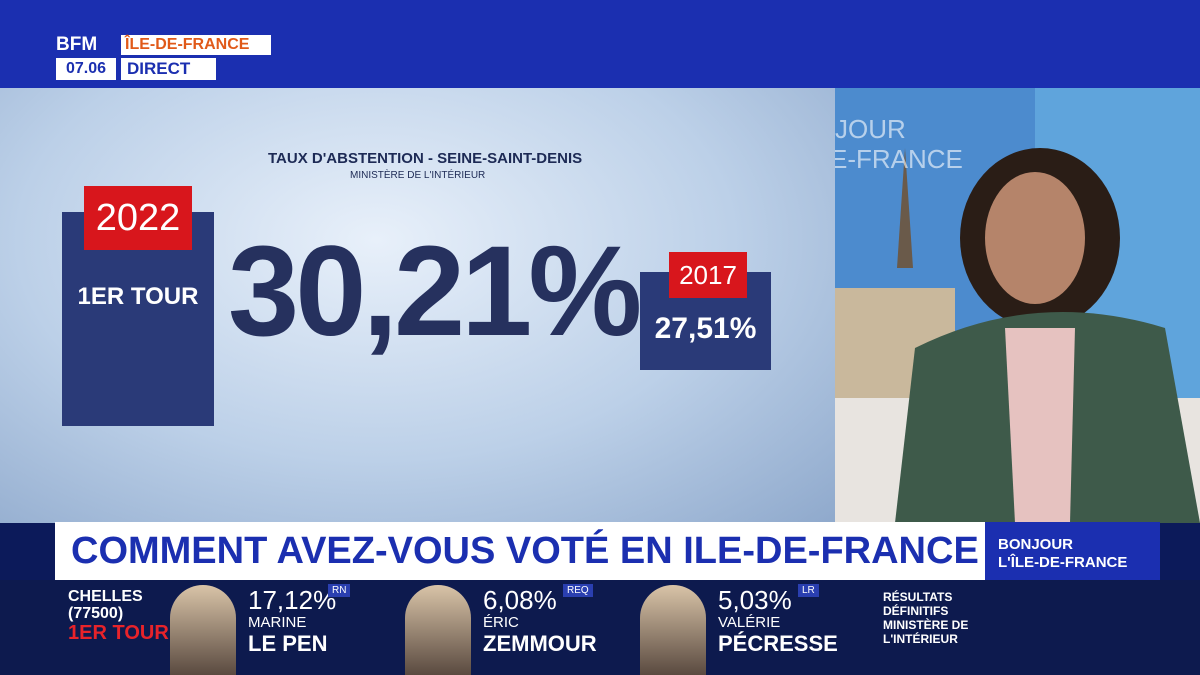 The image size is (1200, 675). What do you see at coordinates (520, 600) in the screenshot?
I see `candidate-value: 6,08%` at bounding box center [520, 600].